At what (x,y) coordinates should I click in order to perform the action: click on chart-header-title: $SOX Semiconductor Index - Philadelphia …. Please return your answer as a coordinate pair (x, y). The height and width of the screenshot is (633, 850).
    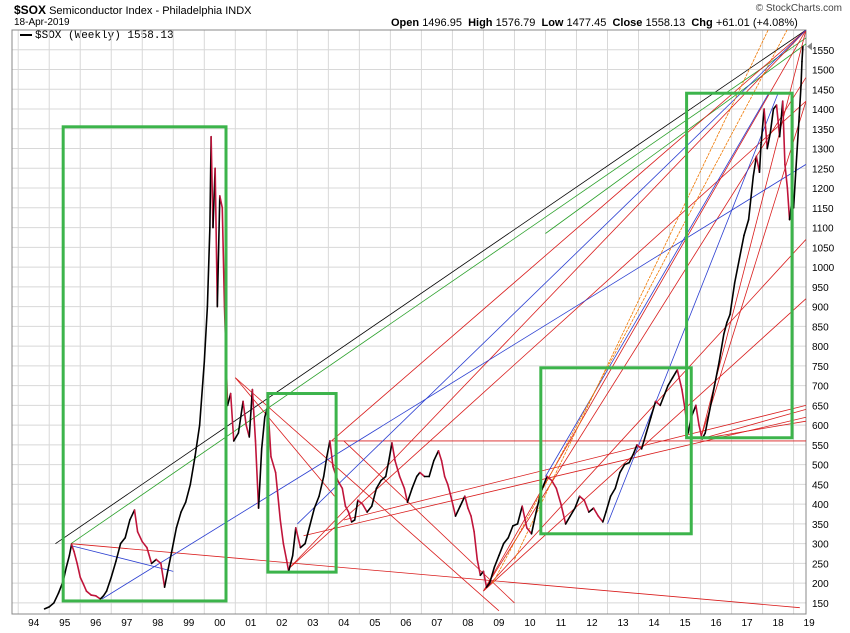
    Looking at the image, I should click on (132, 10).